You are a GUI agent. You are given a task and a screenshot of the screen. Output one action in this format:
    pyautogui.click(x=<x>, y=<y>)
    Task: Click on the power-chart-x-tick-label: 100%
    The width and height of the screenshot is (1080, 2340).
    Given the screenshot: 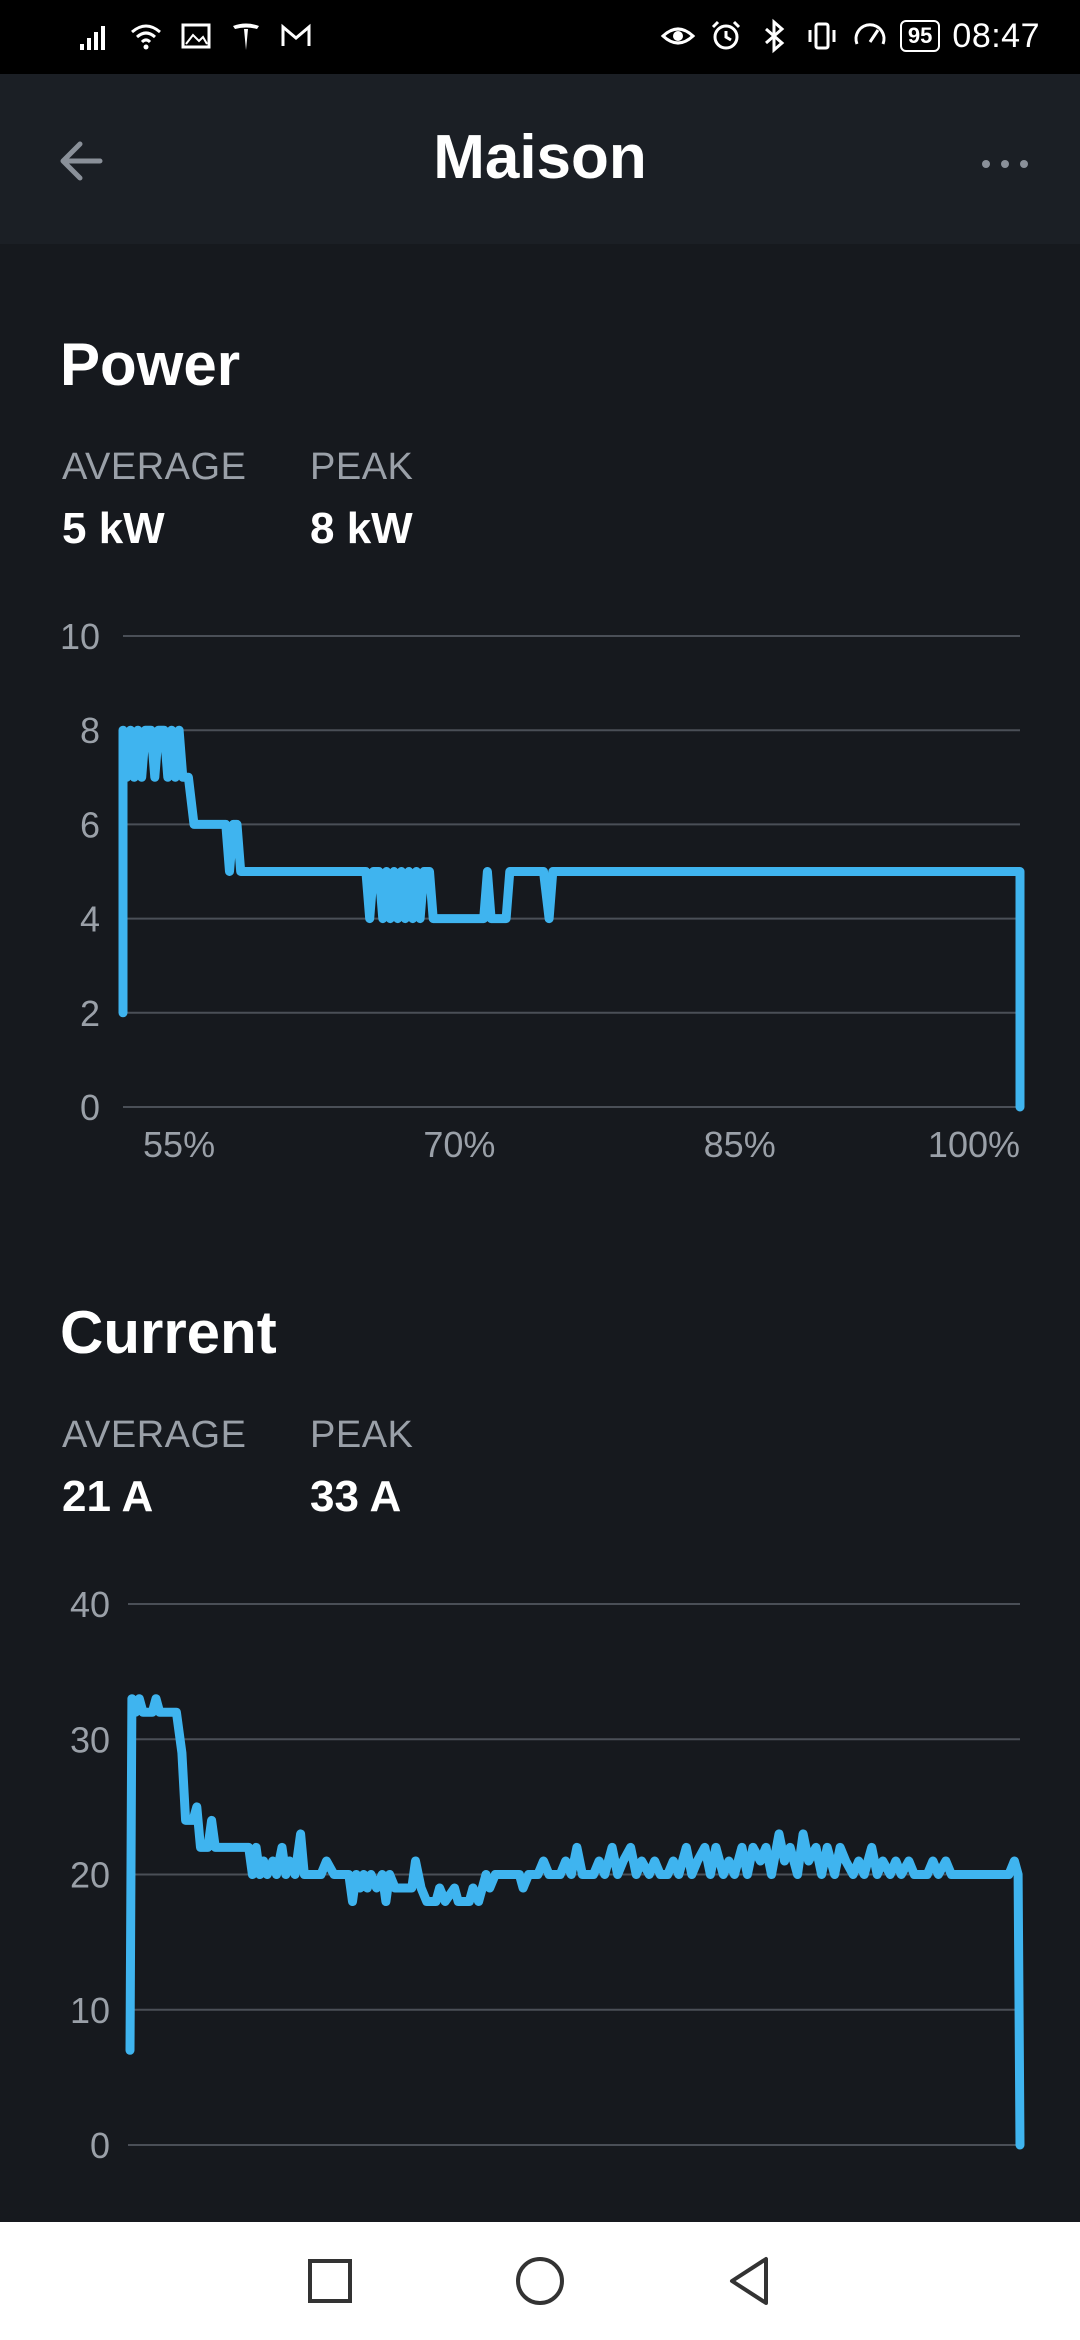 What is the action you would take?
    pyautogui.click(x=974, y=1144)
    